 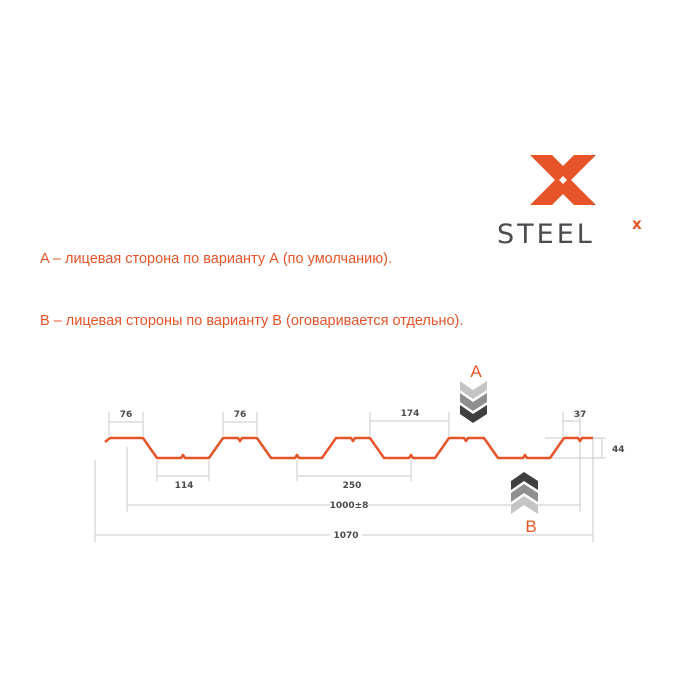 What do you see at coordinates (618, 450) in the screenshot?
I see `dim-height: 44` at bounding box center [618, 450].